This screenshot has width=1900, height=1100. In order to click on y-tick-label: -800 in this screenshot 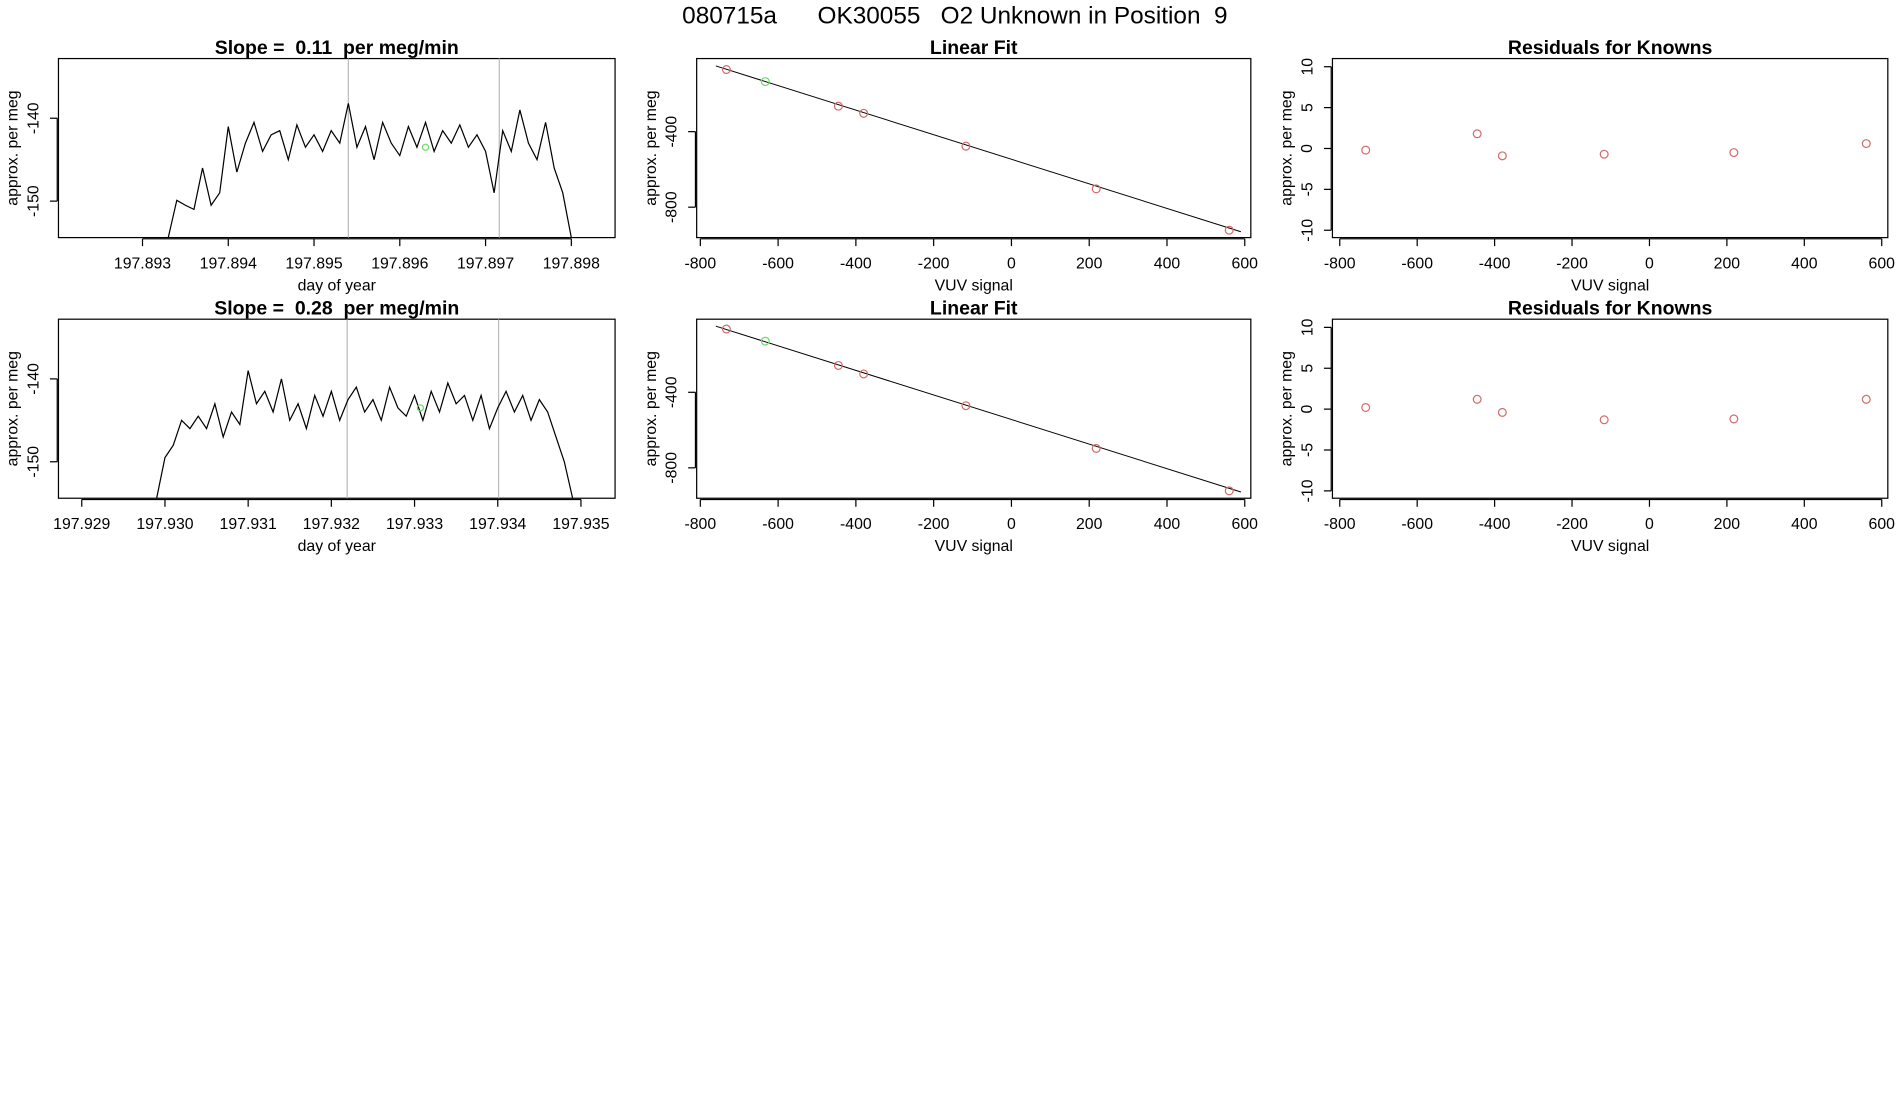, I will do `click(671, 207)`.